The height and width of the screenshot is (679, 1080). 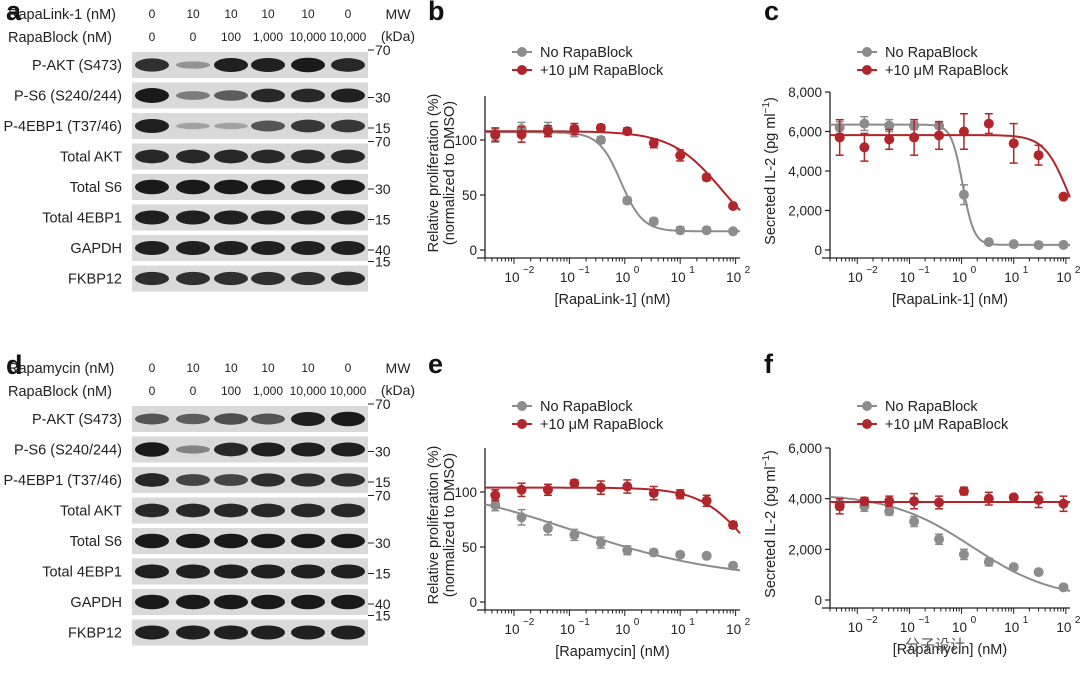 What do you see at coordinates (612, 652) in the screenshot?
I see `x-axis-label: [Rapamycin] (nM)` at bounding box center [612, 652].